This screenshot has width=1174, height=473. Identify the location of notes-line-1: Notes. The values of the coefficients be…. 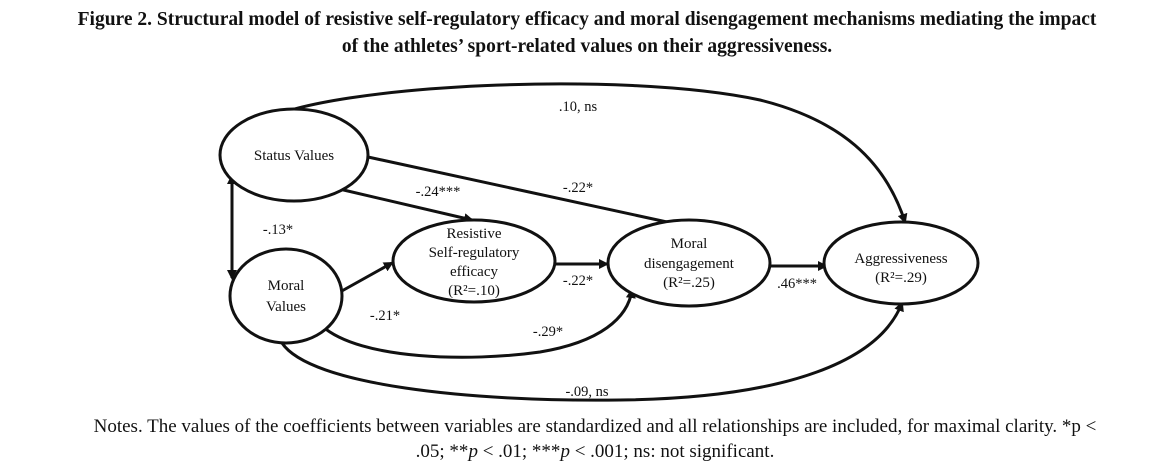
(595, 426).